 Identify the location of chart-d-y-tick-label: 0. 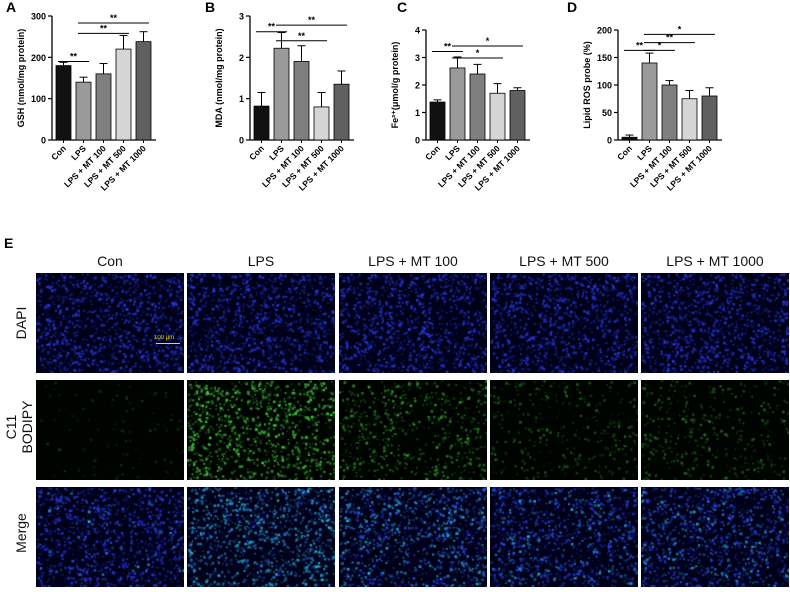
(609, 141).